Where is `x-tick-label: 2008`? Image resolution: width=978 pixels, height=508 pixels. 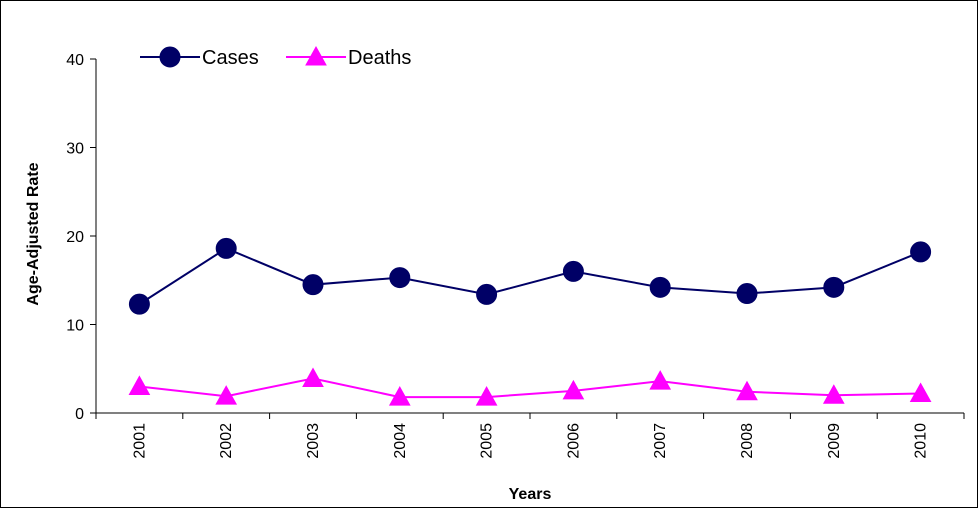 x-tick-label: 2008 is located at coordinates (747, 441).